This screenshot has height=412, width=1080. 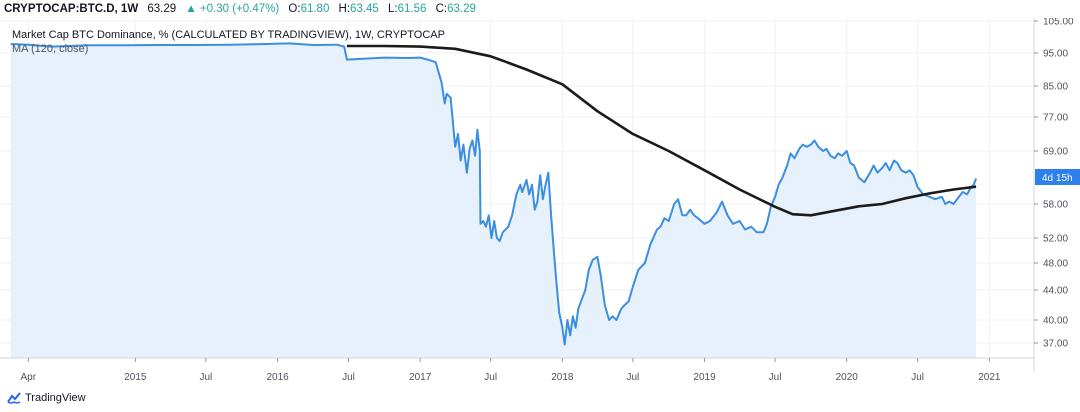 I want to click on low-label: L:, so click(x=393, y=9).